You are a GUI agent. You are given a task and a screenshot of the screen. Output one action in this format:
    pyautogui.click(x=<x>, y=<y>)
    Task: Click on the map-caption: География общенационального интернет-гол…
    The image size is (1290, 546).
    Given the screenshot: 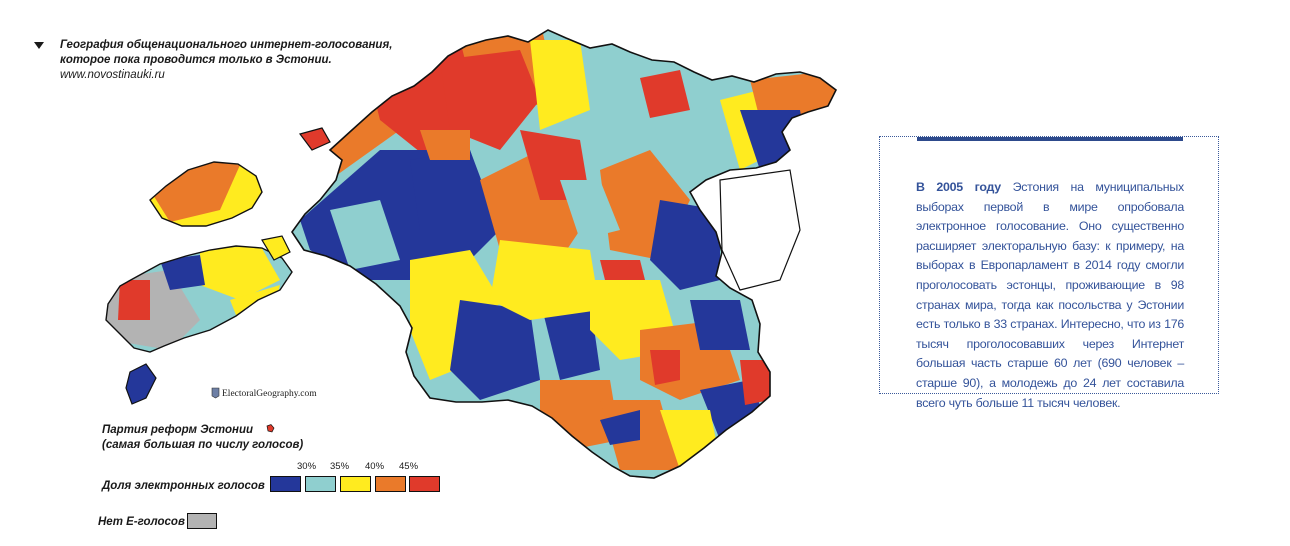 What is the action you would take?
    pyautogui.click(x=215, y=60)
    